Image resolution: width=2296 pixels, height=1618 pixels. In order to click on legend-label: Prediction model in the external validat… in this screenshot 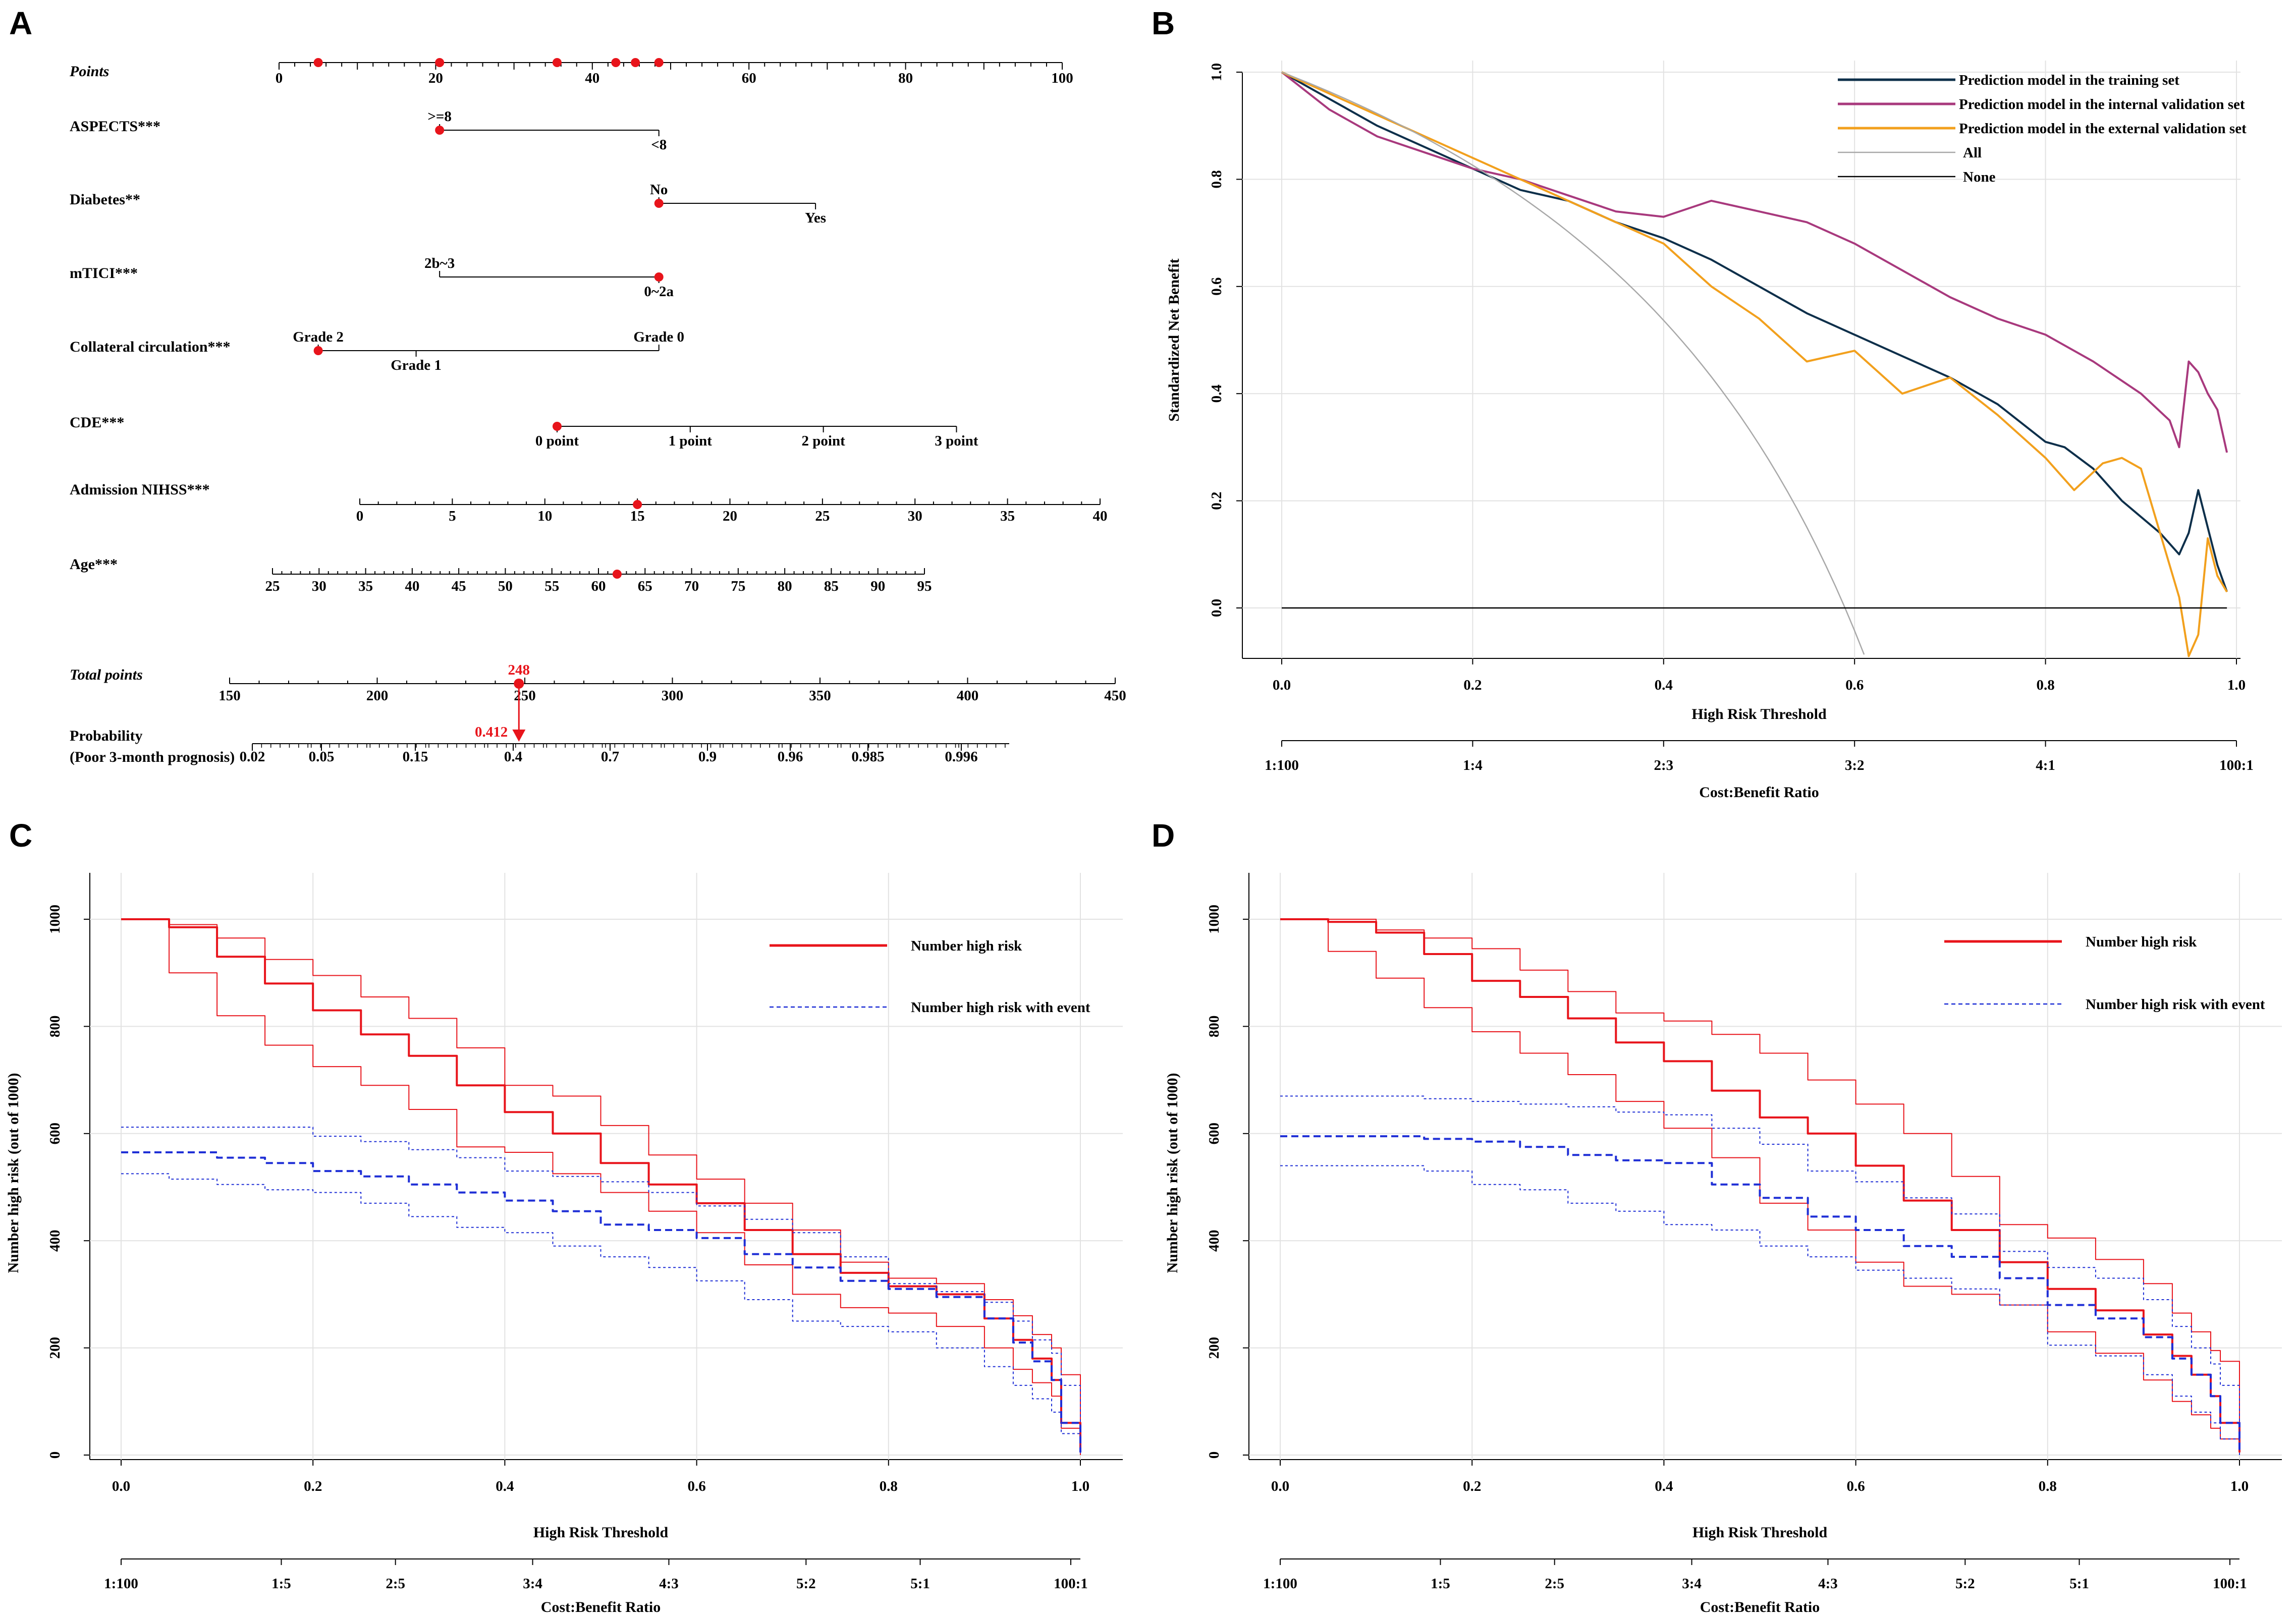, I will do `click(2103, 129)`.